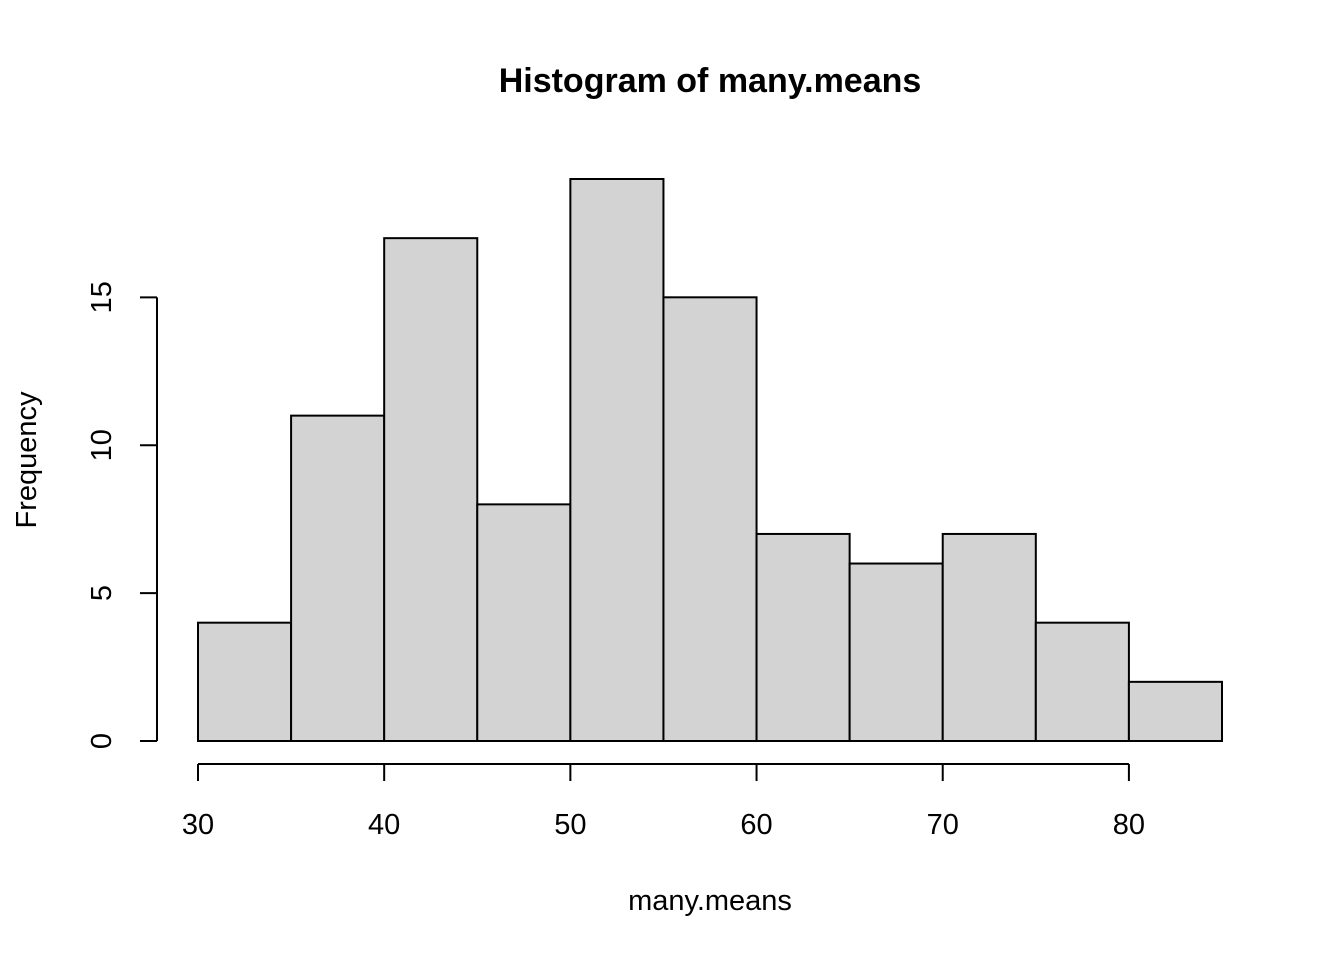  I want to click on y-tick-label: 10, so click(102, 445).